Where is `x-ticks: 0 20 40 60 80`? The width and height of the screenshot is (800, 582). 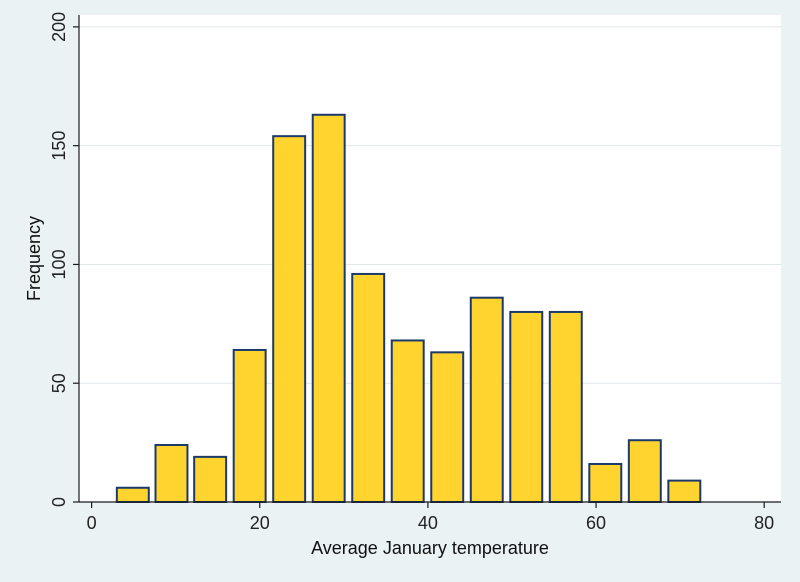 x-ticks: 0 20 40 60 80 is located at coordinates (430, 517).